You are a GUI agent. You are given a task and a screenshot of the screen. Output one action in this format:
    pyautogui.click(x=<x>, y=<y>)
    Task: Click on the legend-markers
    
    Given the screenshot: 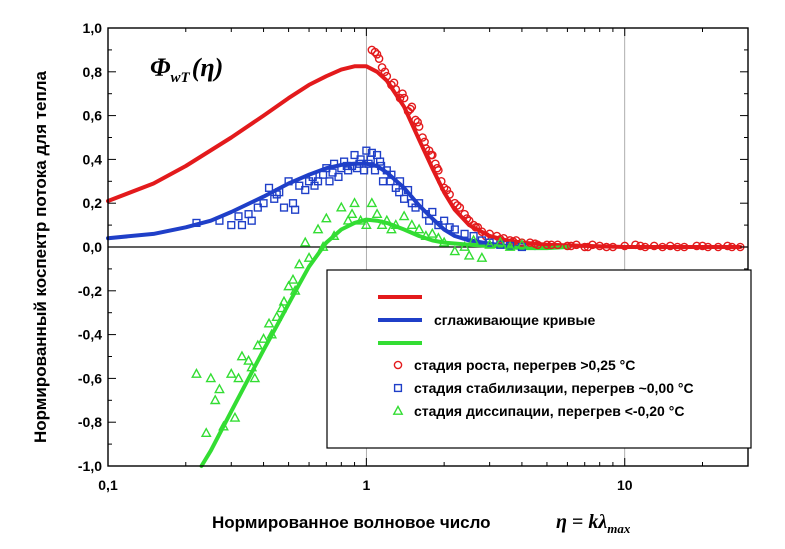 What is the action you would take?
    pyautogui.click(x=398, y=387)
    